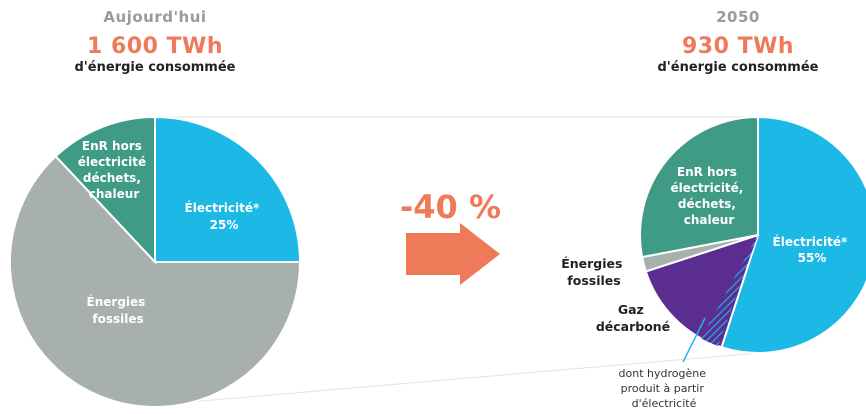 This screenshot has width=866, height=414. What do you see at coordinates (664, 403) in the screenshot?
I see `hydrogen-note-line3: d'électricité` at bounding box center [664, 403].